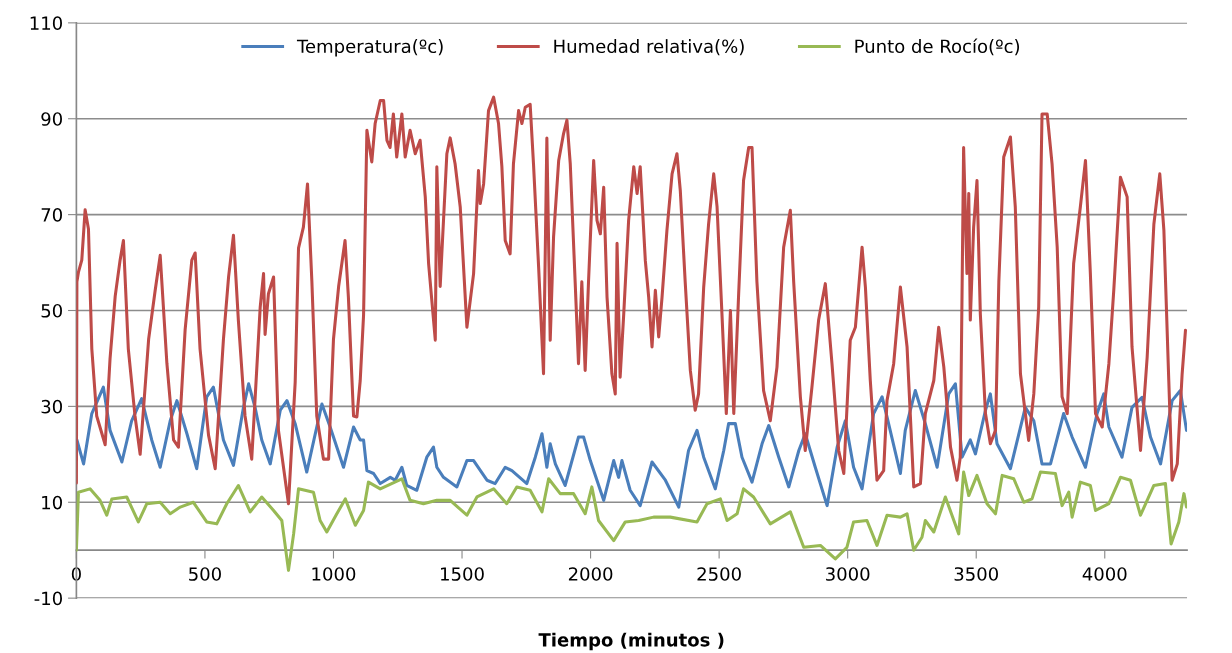  I want to click on y-tick-label: 50, so click(51, 310).